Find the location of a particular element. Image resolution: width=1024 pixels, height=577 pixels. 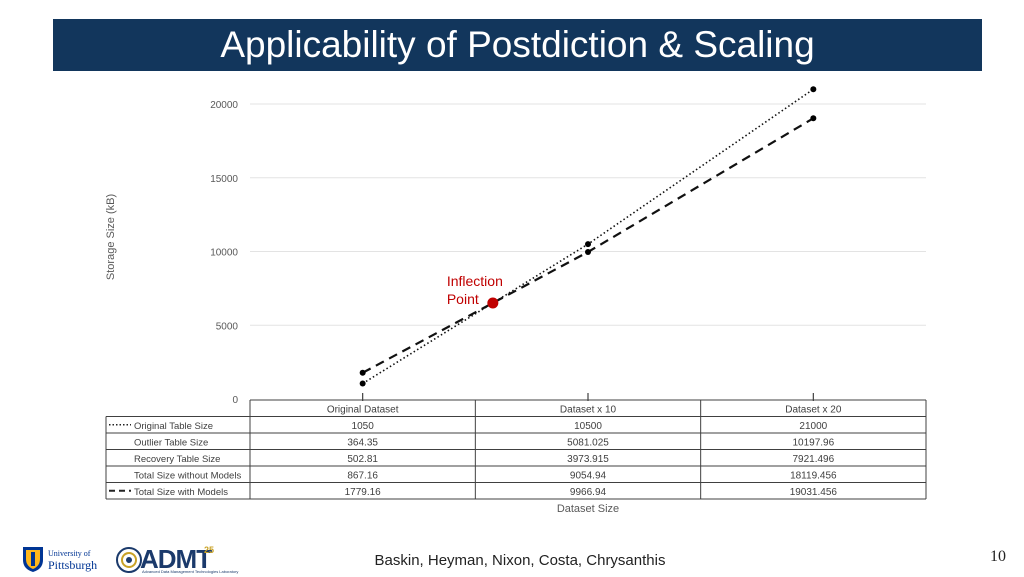

table-cell-value: 9054.94 is located at coordinates (588, 475).